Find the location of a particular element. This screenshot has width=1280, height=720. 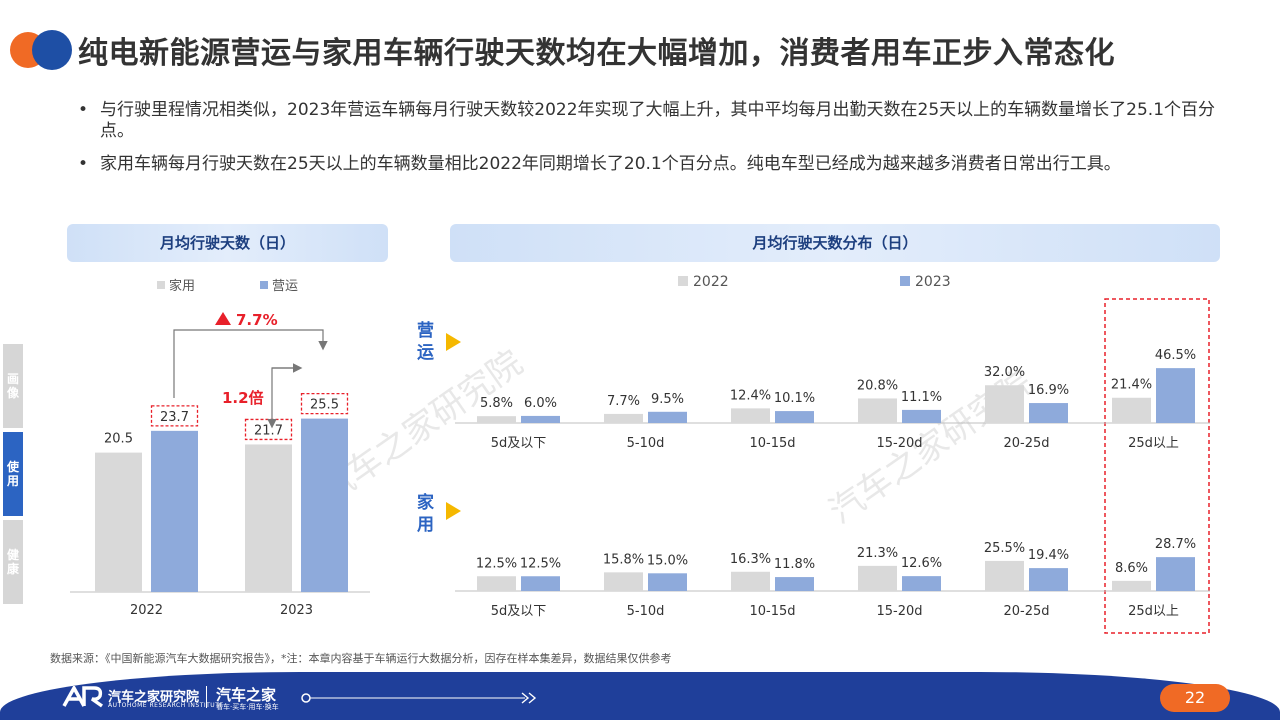

panel-label-home-1: 家 is located at coordinates (425, 502).